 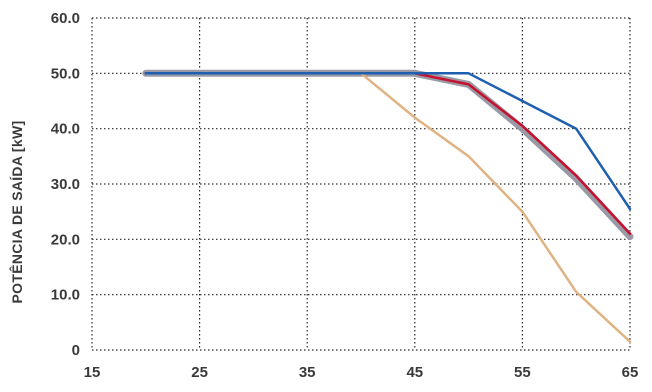 I want to click on y-axis-ticks: 0 10.0 20.0 30.0 40.0 50.0 60.0, so click(x=65, y=184).